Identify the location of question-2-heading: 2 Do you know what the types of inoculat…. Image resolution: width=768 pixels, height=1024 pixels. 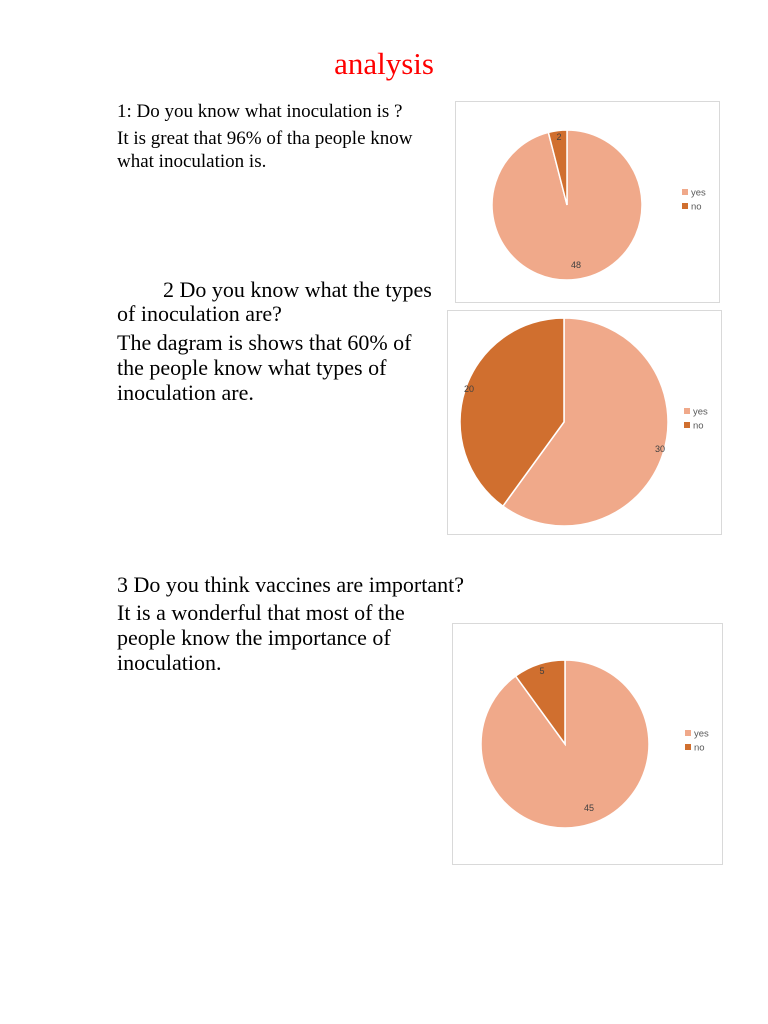
(274, 301).